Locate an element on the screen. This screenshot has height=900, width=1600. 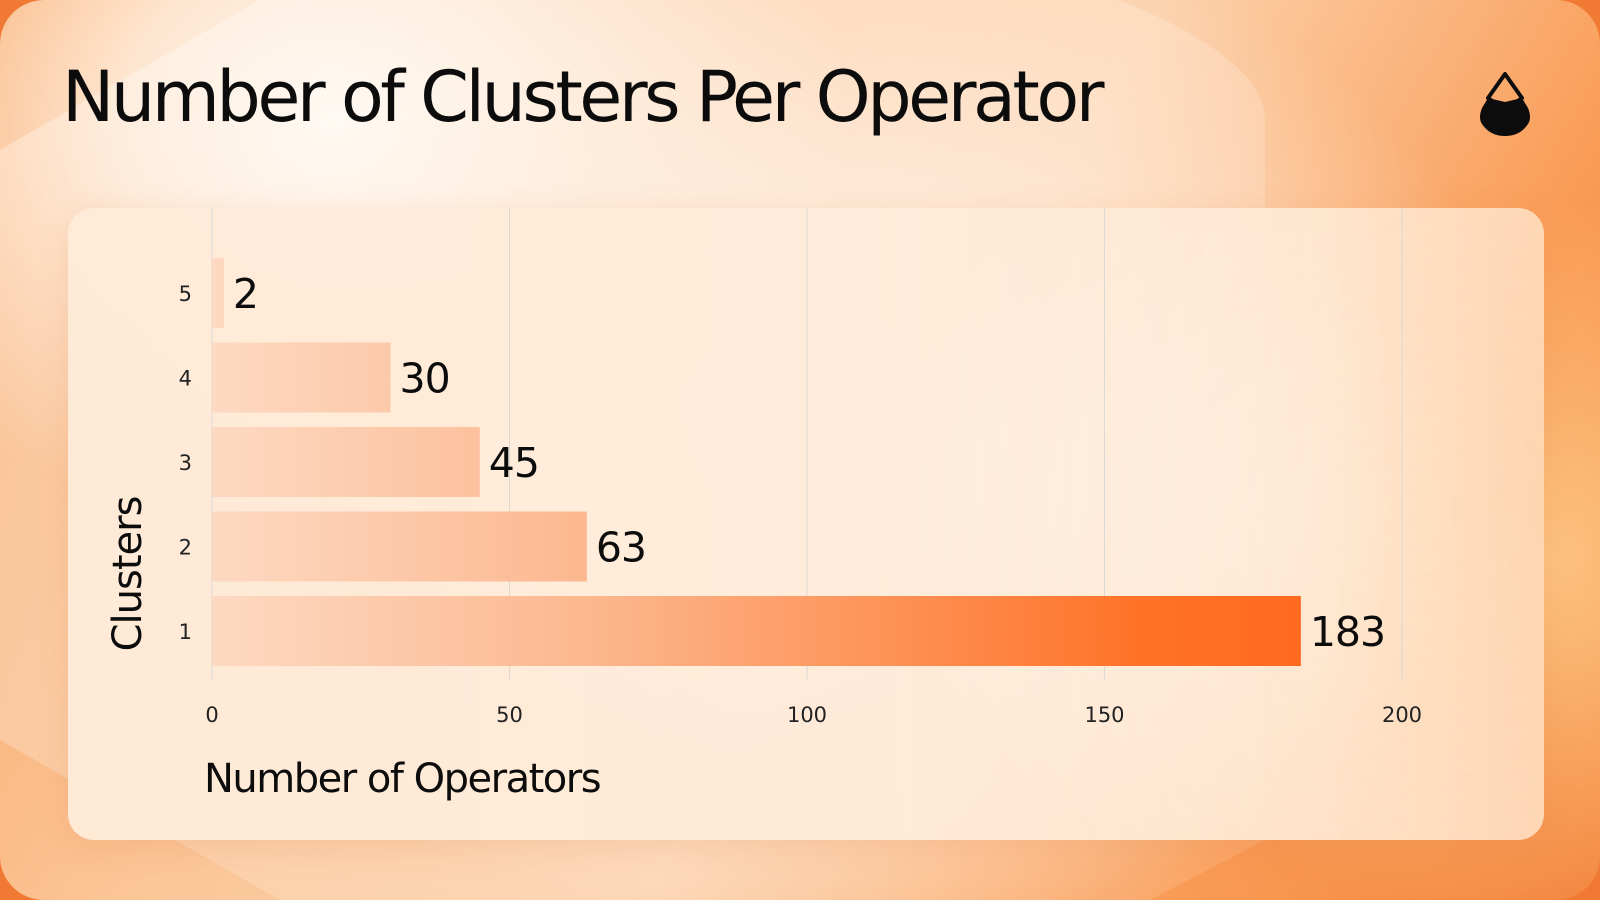
y-tick-label: 5 is located at coordinates (185, 294).